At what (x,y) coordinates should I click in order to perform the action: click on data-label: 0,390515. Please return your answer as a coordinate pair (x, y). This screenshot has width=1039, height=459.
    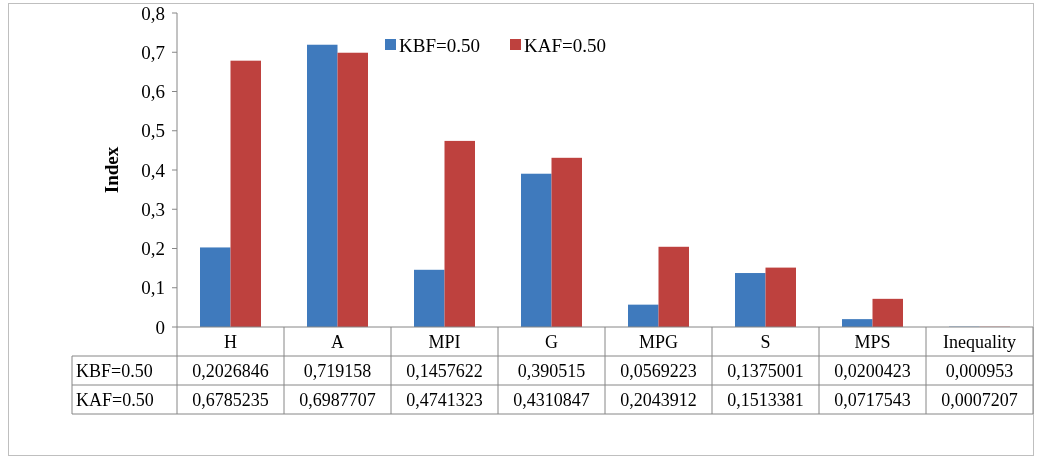
    Looking at the image, I should click on (551, 370).